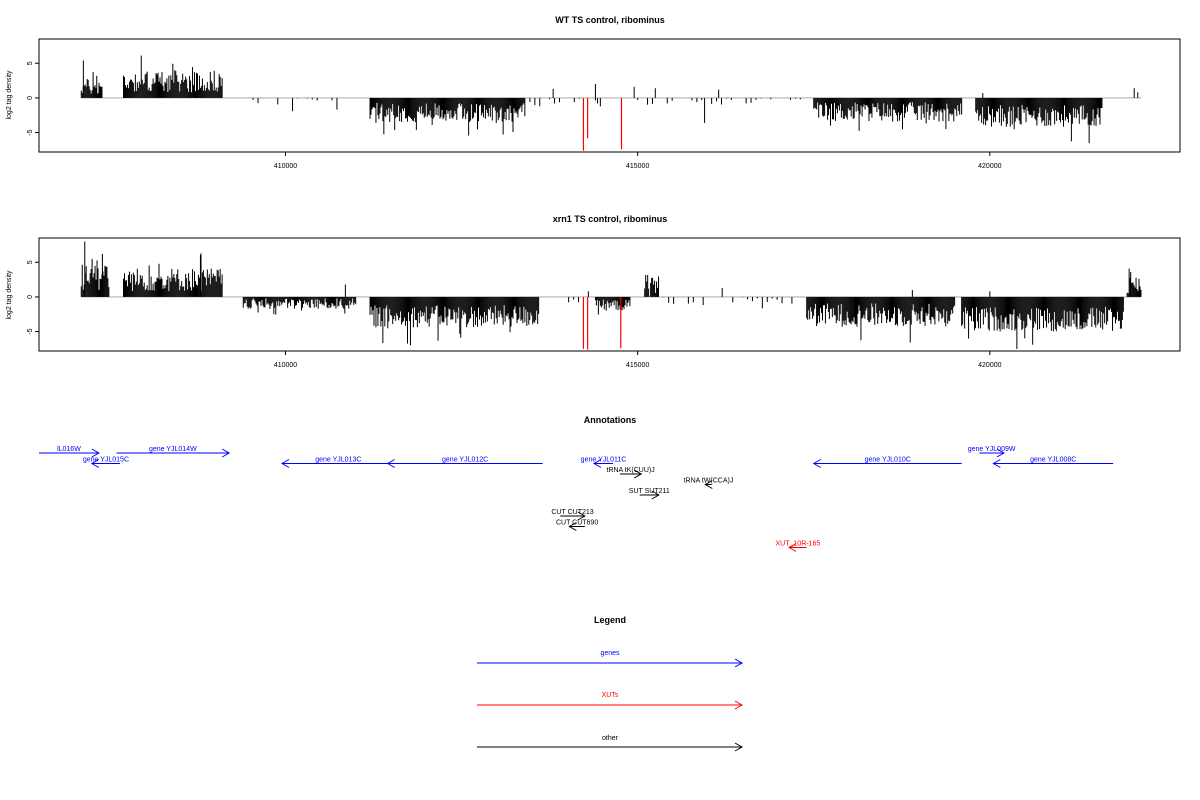 Image resolution: width=1200 pixels, height=800 pixels. I want to click on feature-label: tRNA tK(CUU)J, so click(631, 470).